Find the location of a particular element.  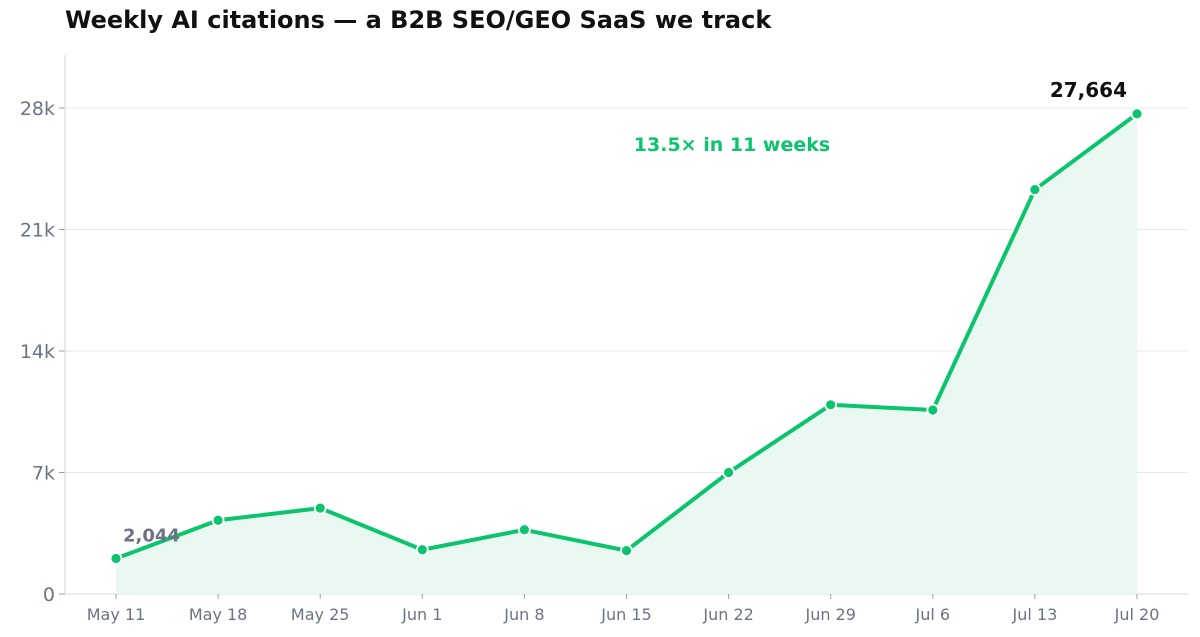

x-tick-label: May 18 is located at coordinates (218, 614).